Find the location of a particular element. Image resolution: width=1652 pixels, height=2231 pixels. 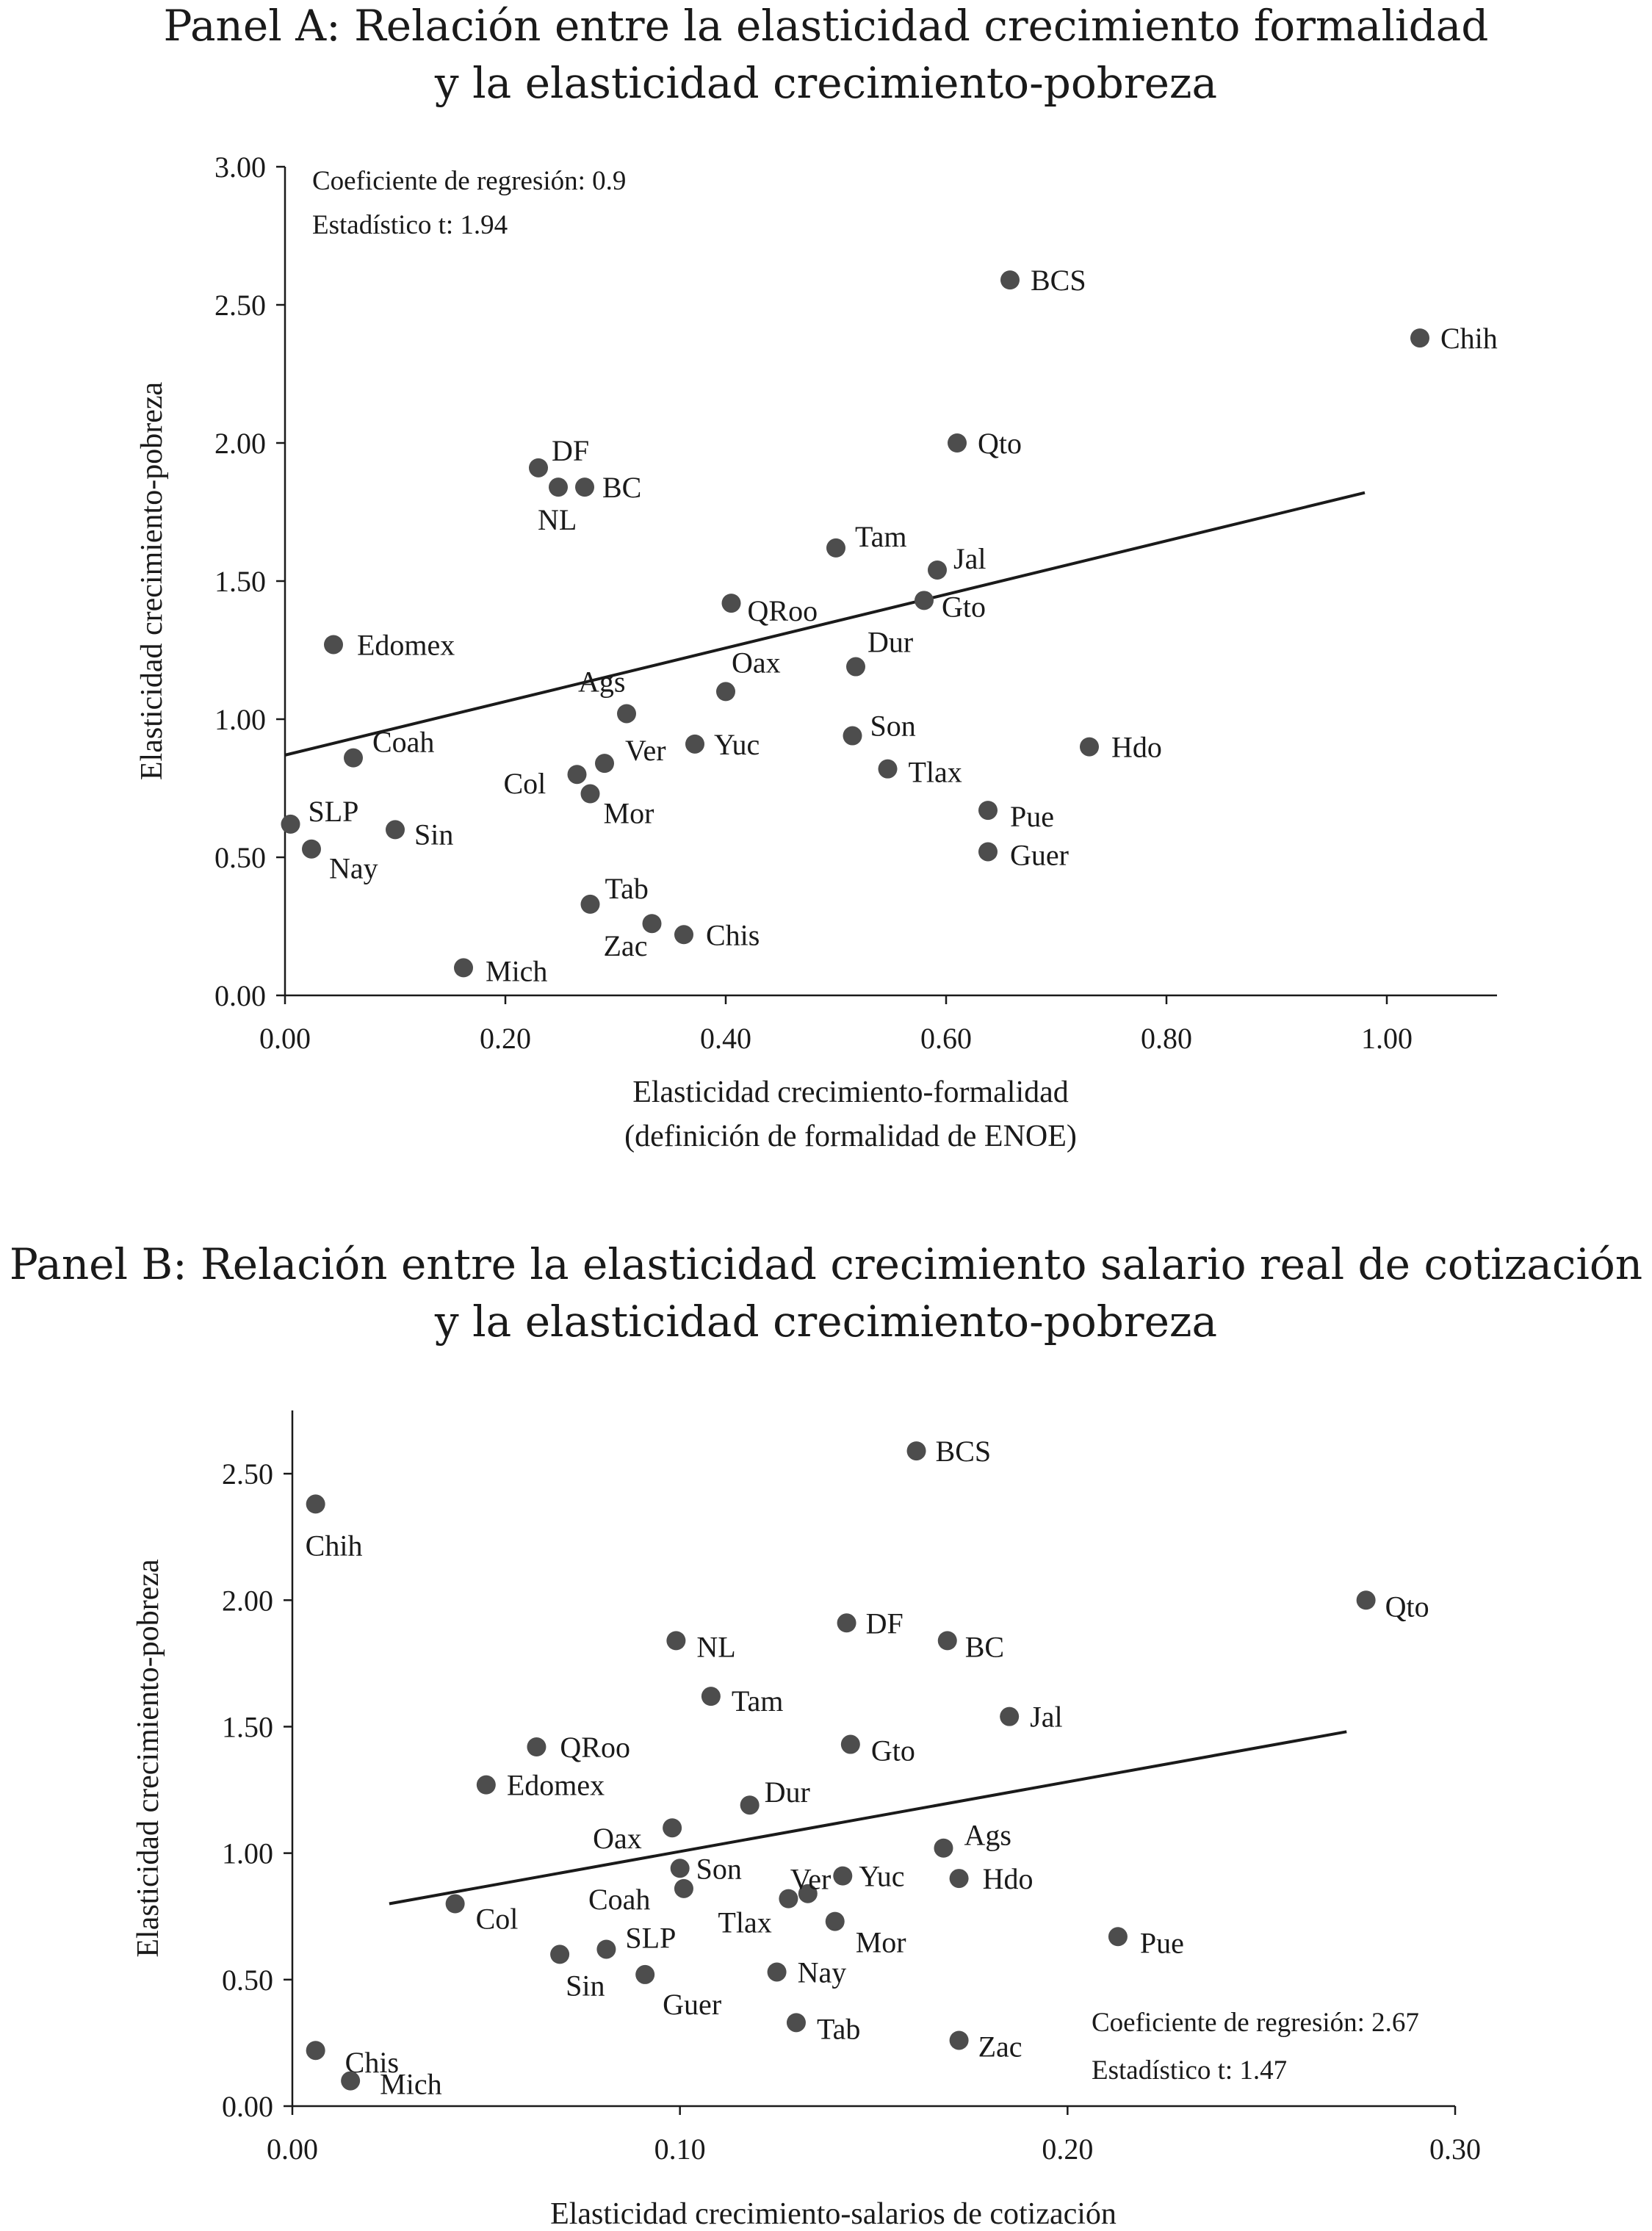

panel-a-point-label-tab: Tab is located at coordinates (627, 888).